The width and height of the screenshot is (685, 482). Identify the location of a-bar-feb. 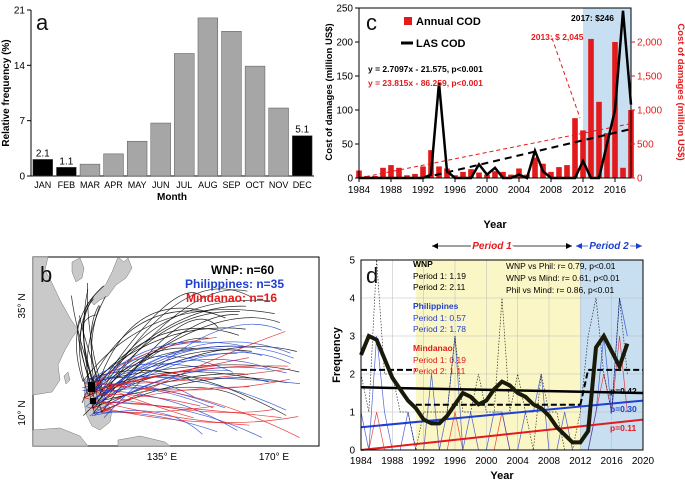
(66, 172).